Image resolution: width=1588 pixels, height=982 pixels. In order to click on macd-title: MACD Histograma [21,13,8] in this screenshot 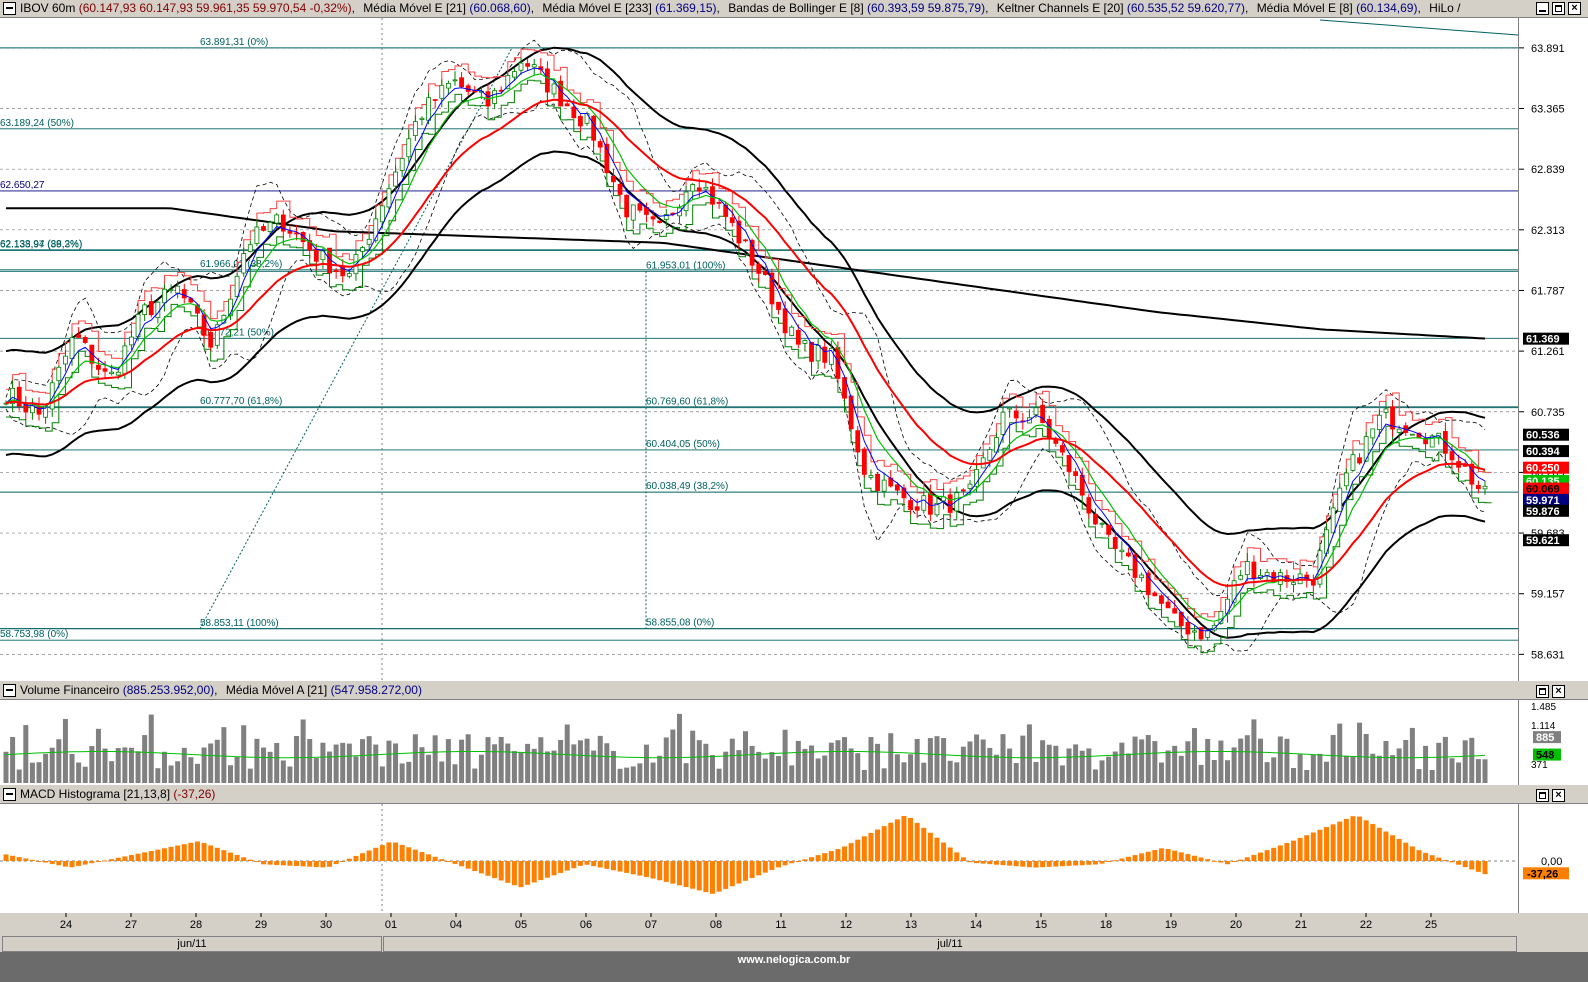, I will do `click(95, 794)`.